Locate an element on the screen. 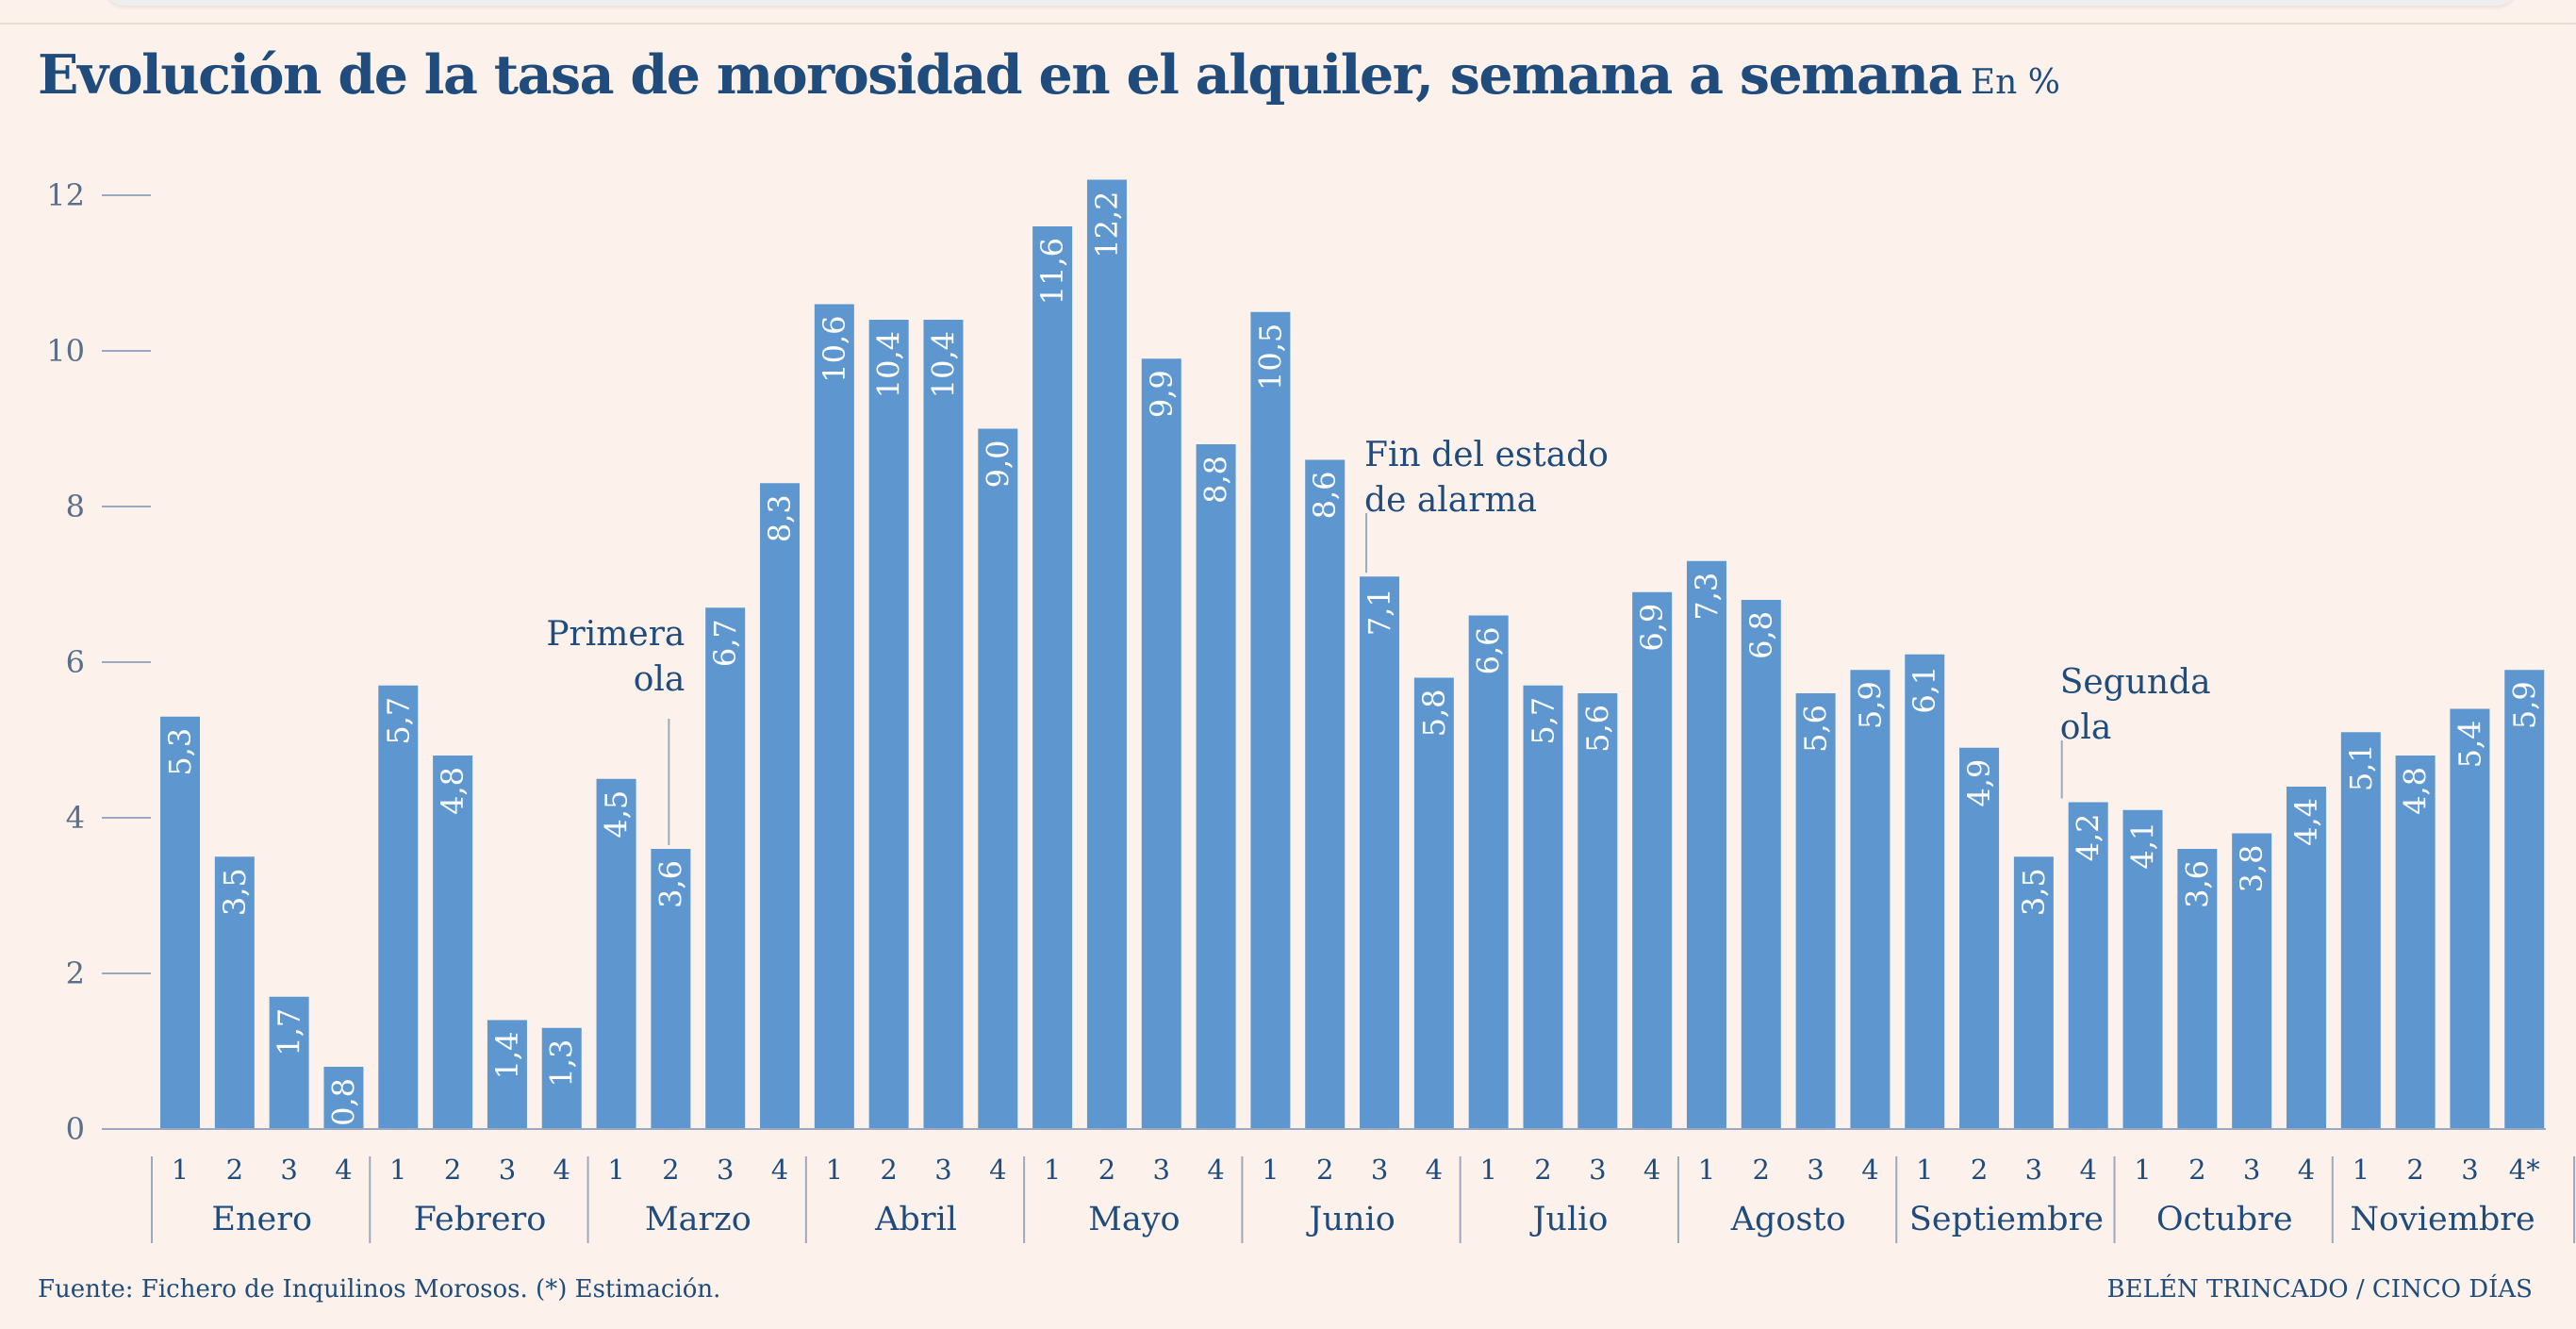 The width and height of the screenshot is (2576, 1329). bar-value-label: 5,1 is located at coordinates (2361, 767).